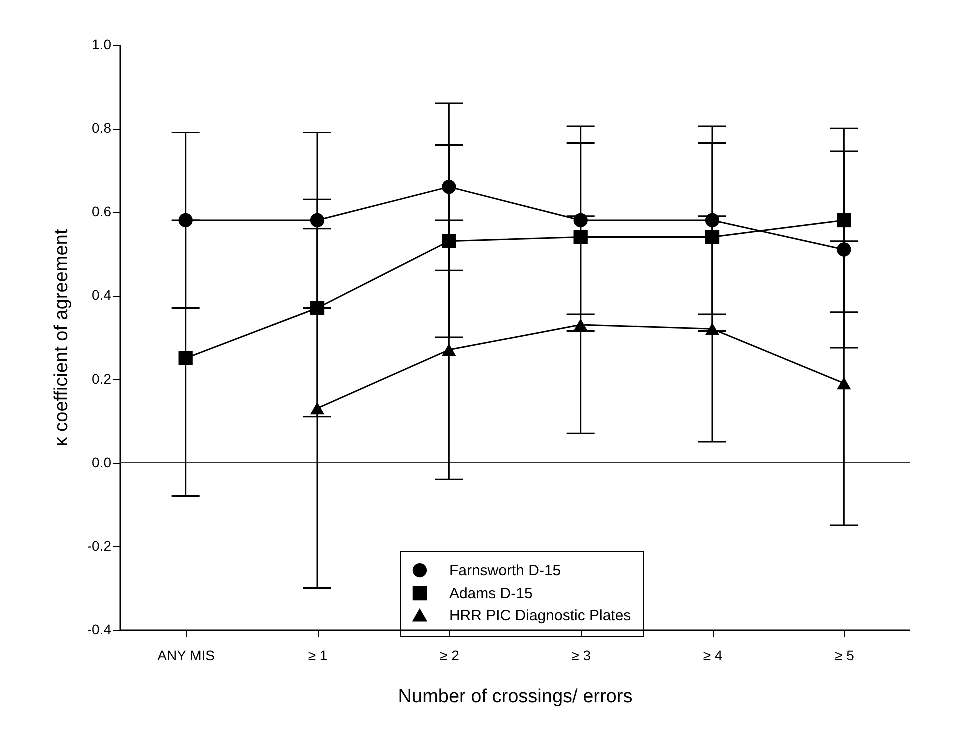  Describe the element at coordinates (102, 378) in the screenshot. I see `y-tick-label: 0.2` at that location.